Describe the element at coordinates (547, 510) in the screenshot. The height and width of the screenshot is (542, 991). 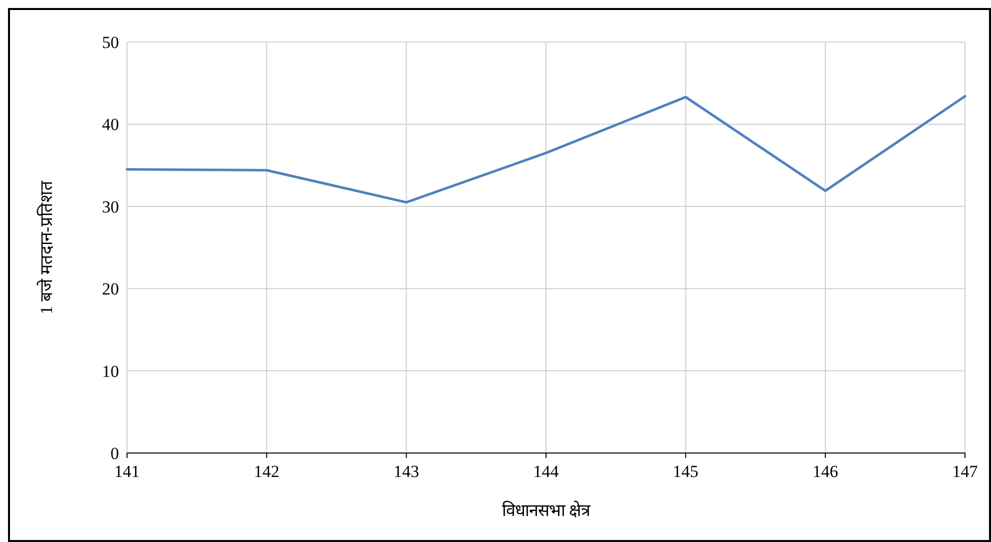
I see `x-axis-title: विधानसभा क्षेत्र` at that location.